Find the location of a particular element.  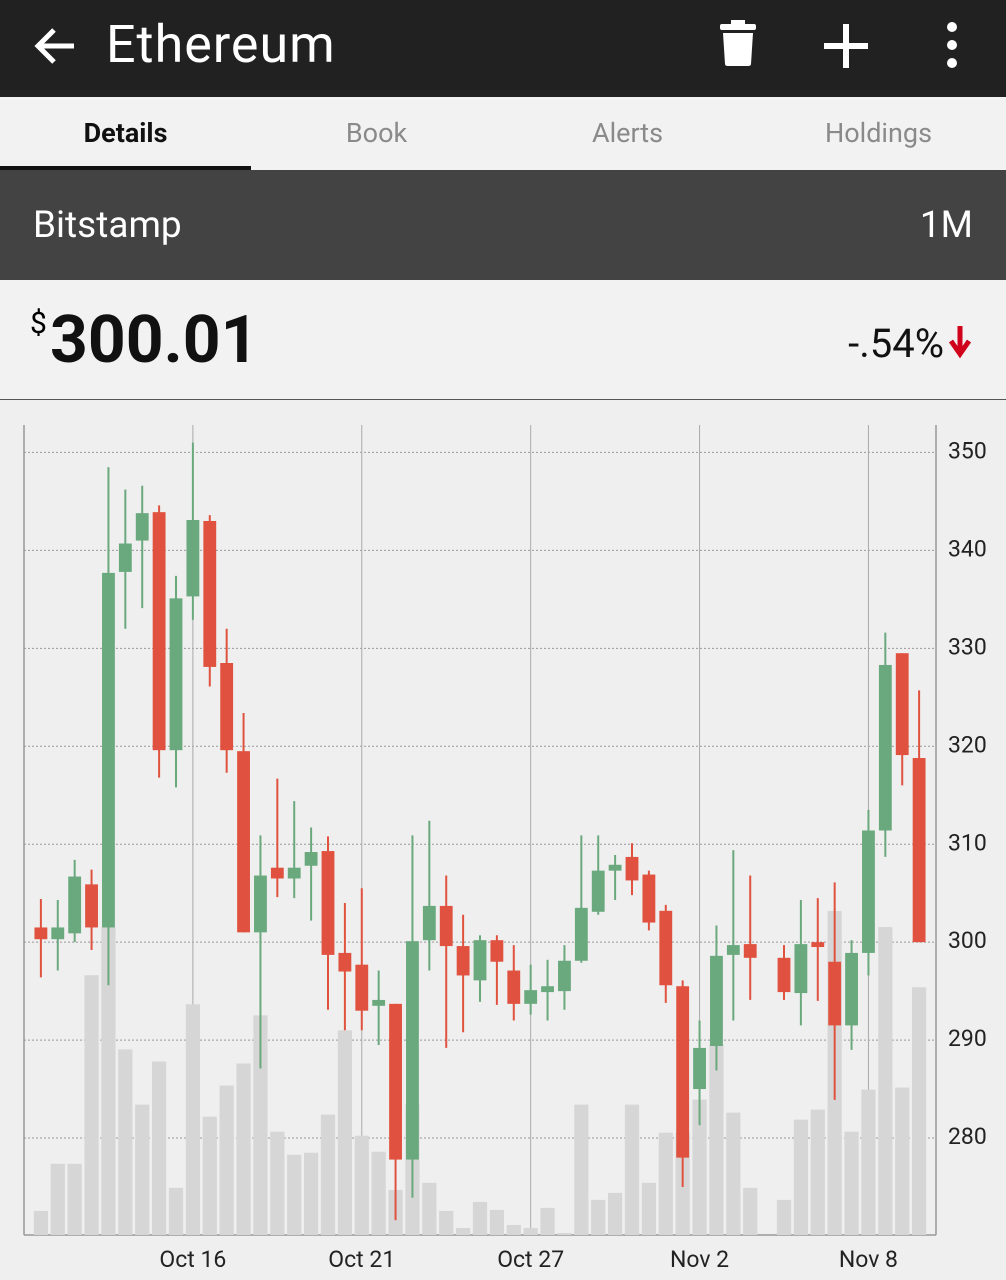

tab: Holdings is located at coordinates (878, 133).